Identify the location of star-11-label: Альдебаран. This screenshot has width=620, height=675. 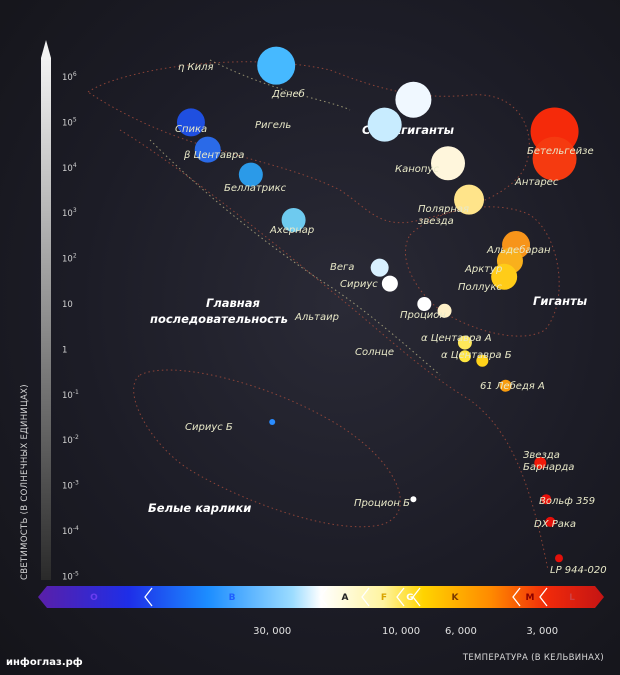
(518, 250).